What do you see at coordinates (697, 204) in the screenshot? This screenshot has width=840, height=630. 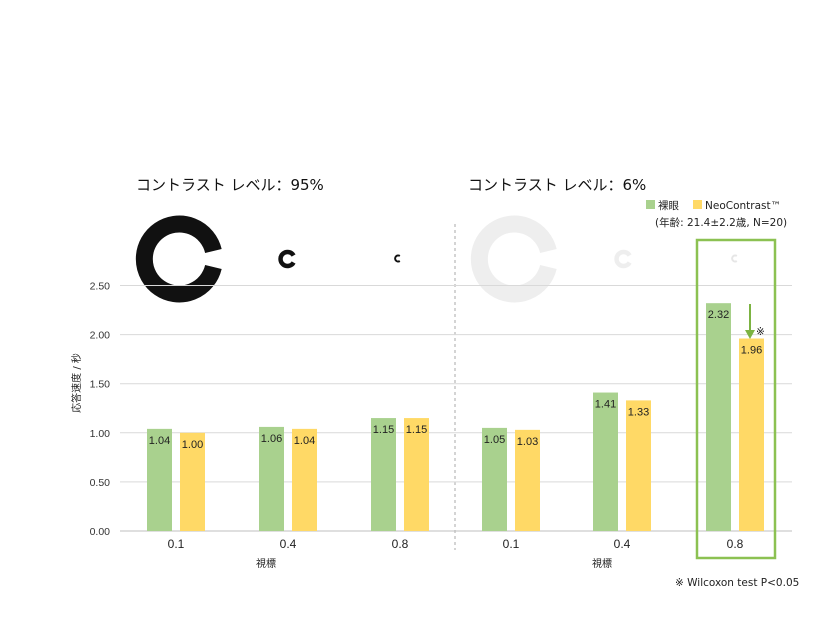 I see `legend-swatch-neocontrast` at bounding box center [697, 204].